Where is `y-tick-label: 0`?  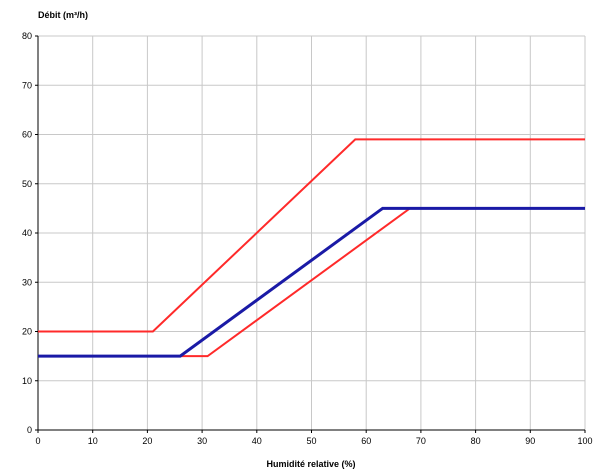 y-tick-label: 0 is located at coordinates (29, 430).